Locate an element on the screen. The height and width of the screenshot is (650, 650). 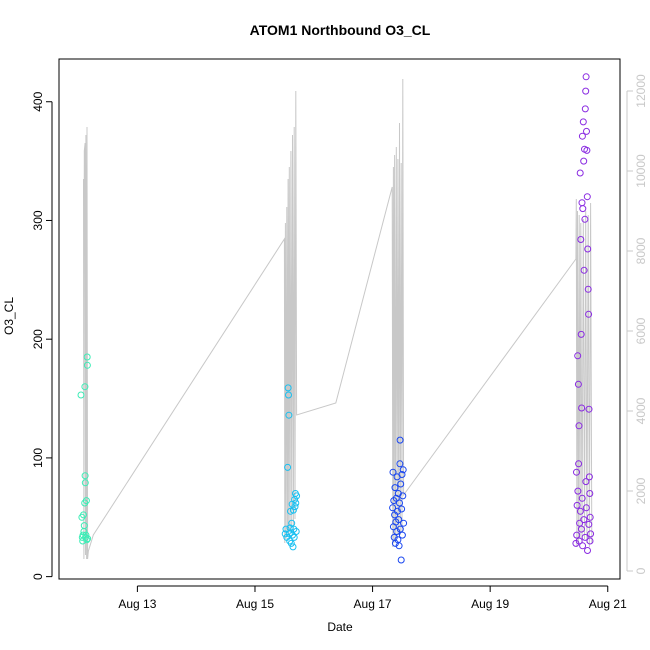
y-tick-label: 0 is located at coordinates (38, 576).